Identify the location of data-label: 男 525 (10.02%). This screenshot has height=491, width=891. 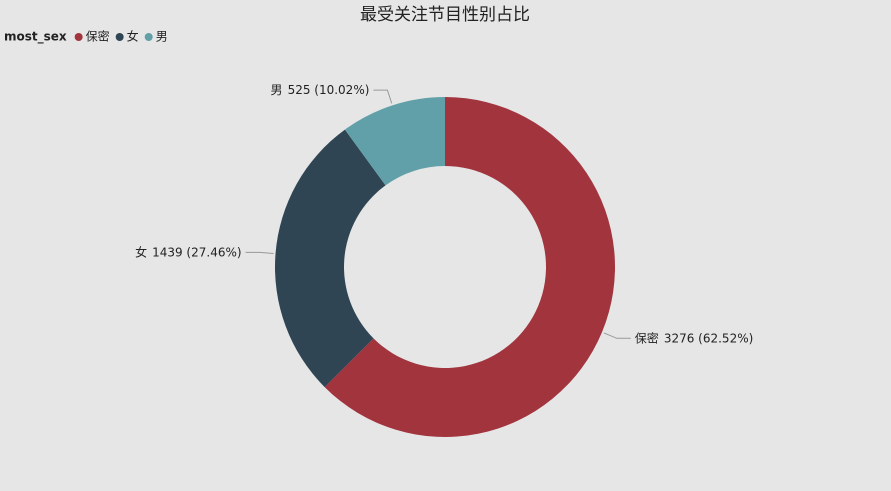
(320, 90).